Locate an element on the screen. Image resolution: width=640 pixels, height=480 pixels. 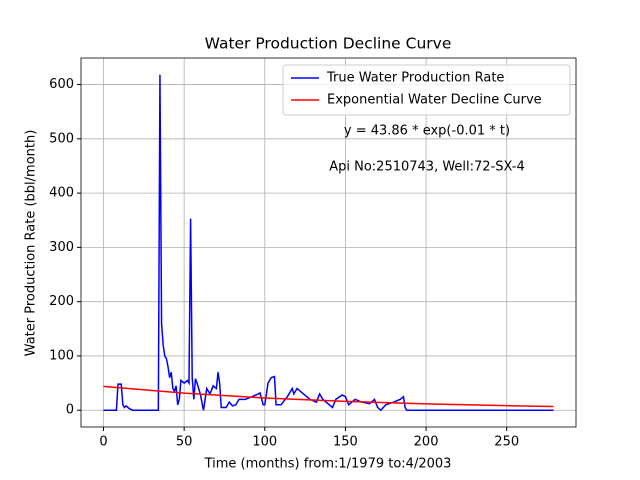
y-tick-label: 300 is located at coordinates (61, 247).